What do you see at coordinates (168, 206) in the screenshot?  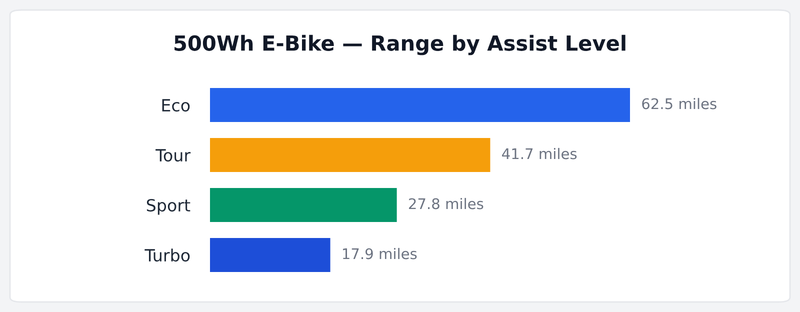 I see `y-tick-label: Sport` at bounding box center [168, 206].